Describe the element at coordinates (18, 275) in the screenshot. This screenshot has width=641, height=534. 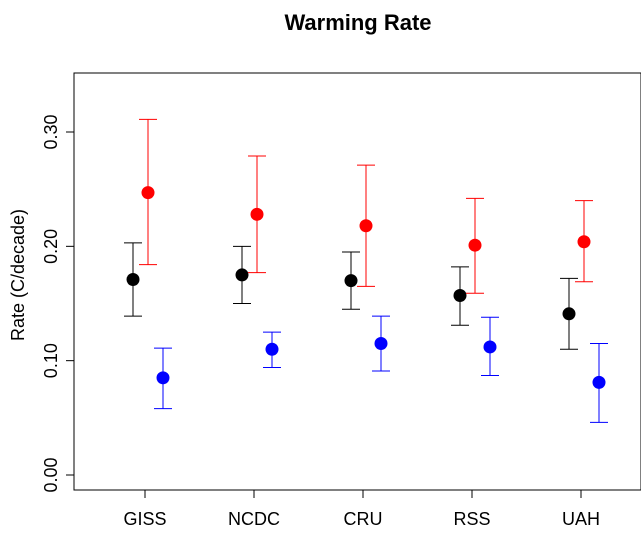
I see `y-axis-label: Rate (C/decade)` at that location.